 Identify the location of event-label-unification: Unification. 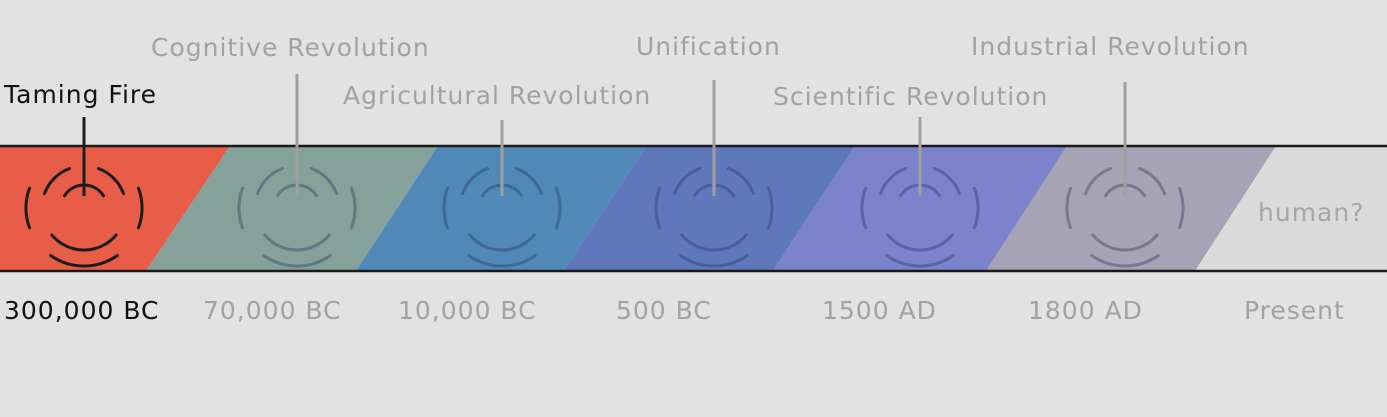
(708, 46).